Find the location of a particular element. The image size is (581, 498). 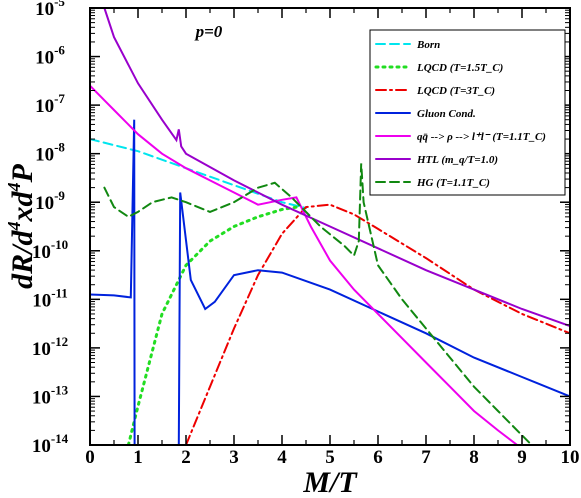

y-tick-label: 10⁻⁷ is located at coordinates (50, 104).